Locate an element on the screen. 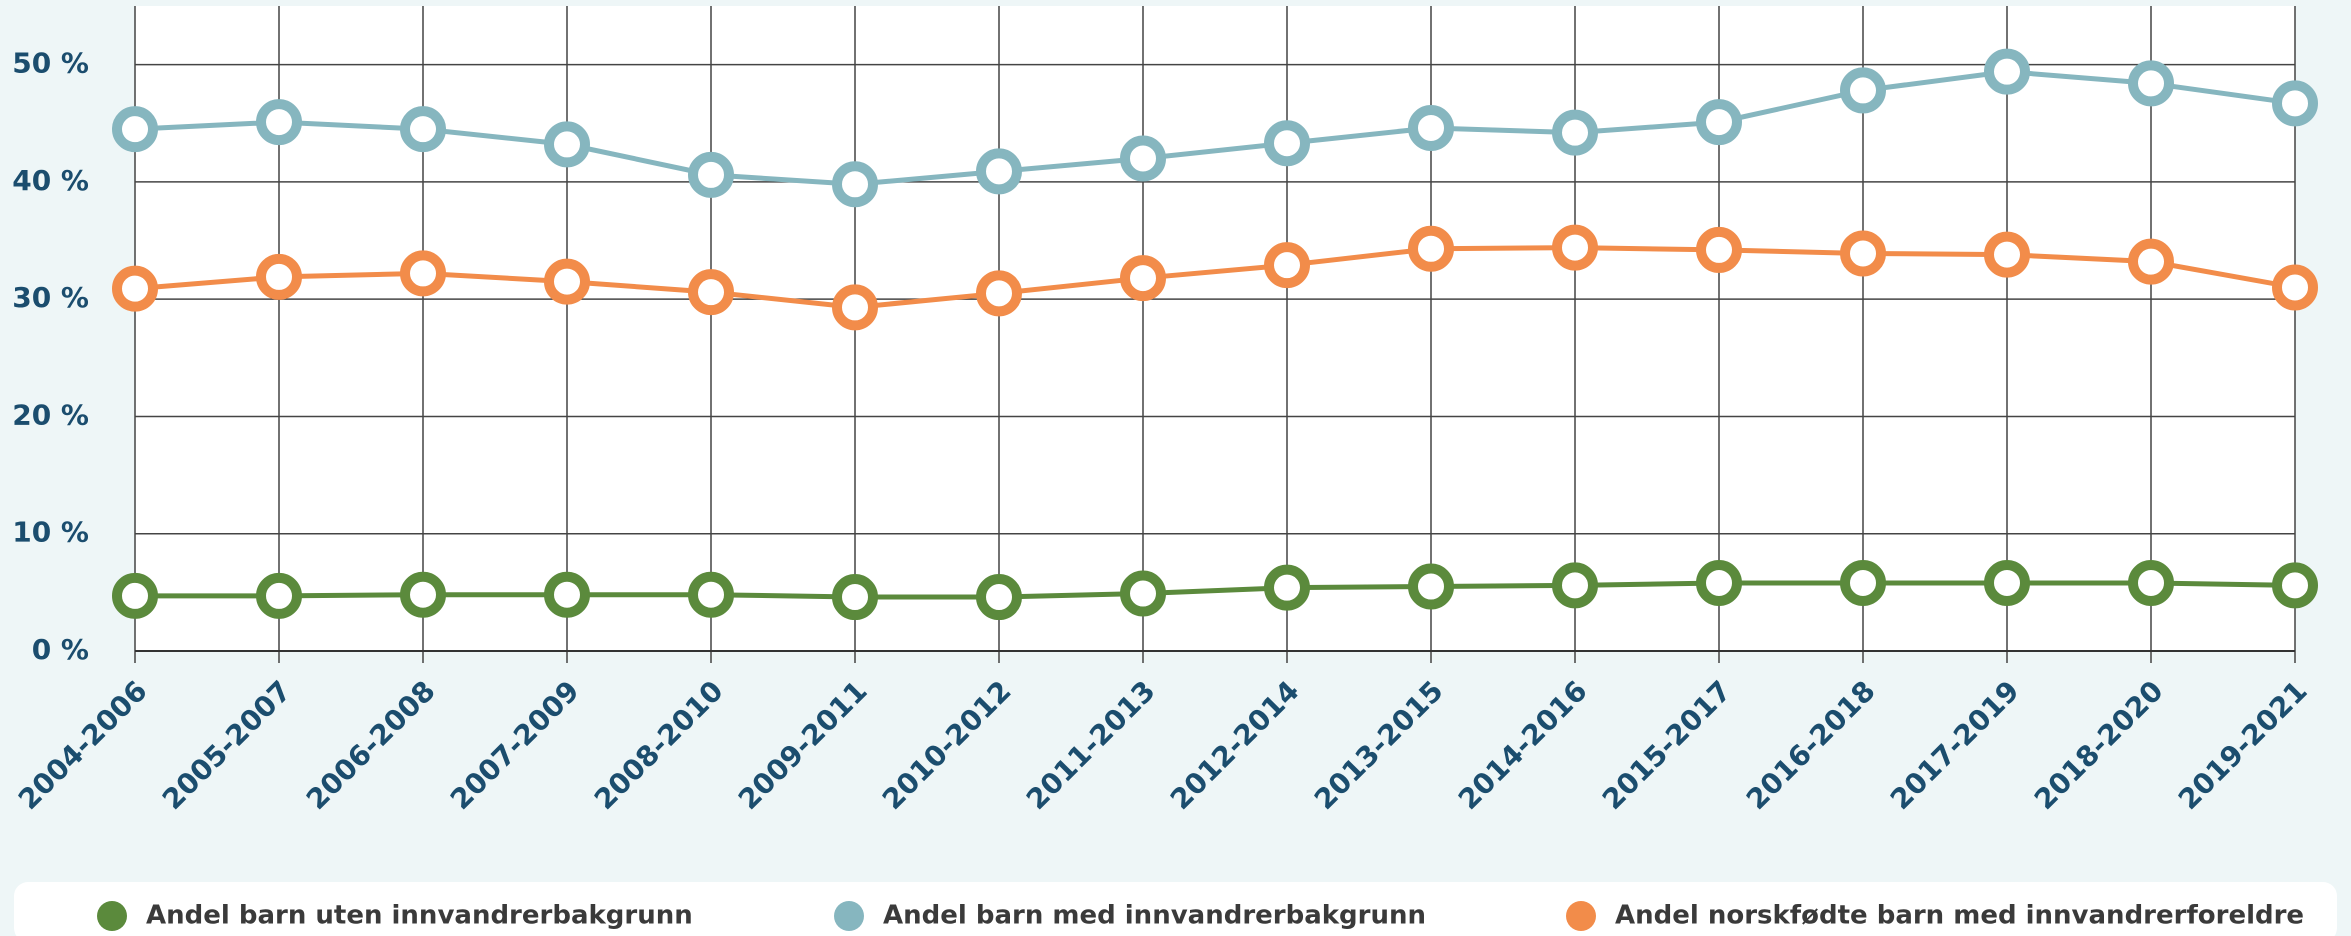 This screenshot has height=936, width=2351. x-tick-label: 2018-2020 is located at coordinates (2099, 745).